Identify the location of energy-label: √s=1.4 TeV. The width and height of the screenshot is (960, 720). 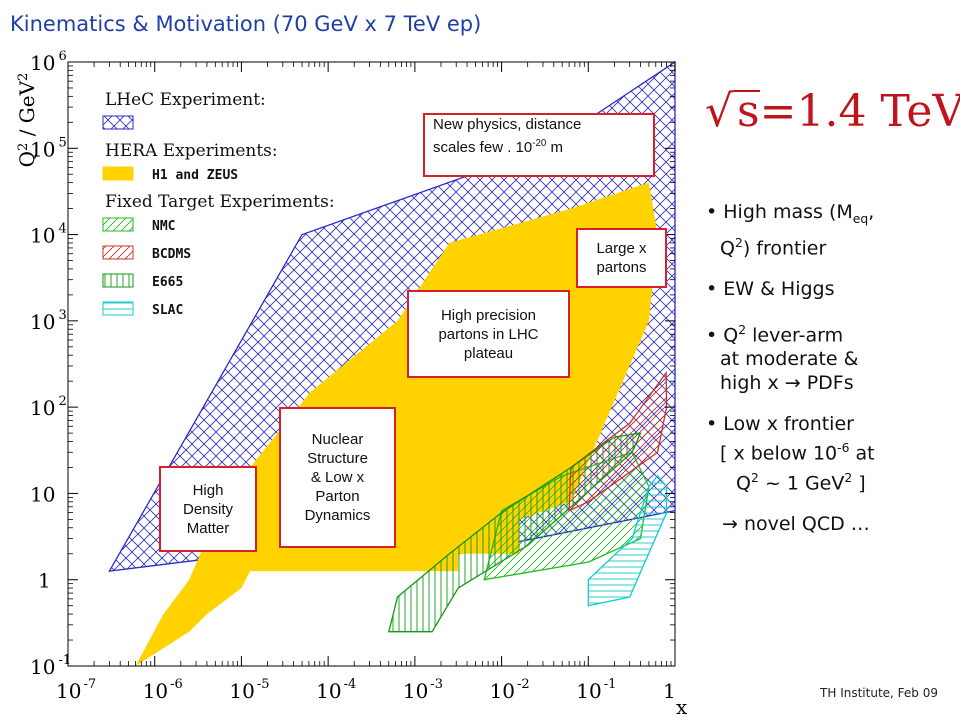
(832, 111).